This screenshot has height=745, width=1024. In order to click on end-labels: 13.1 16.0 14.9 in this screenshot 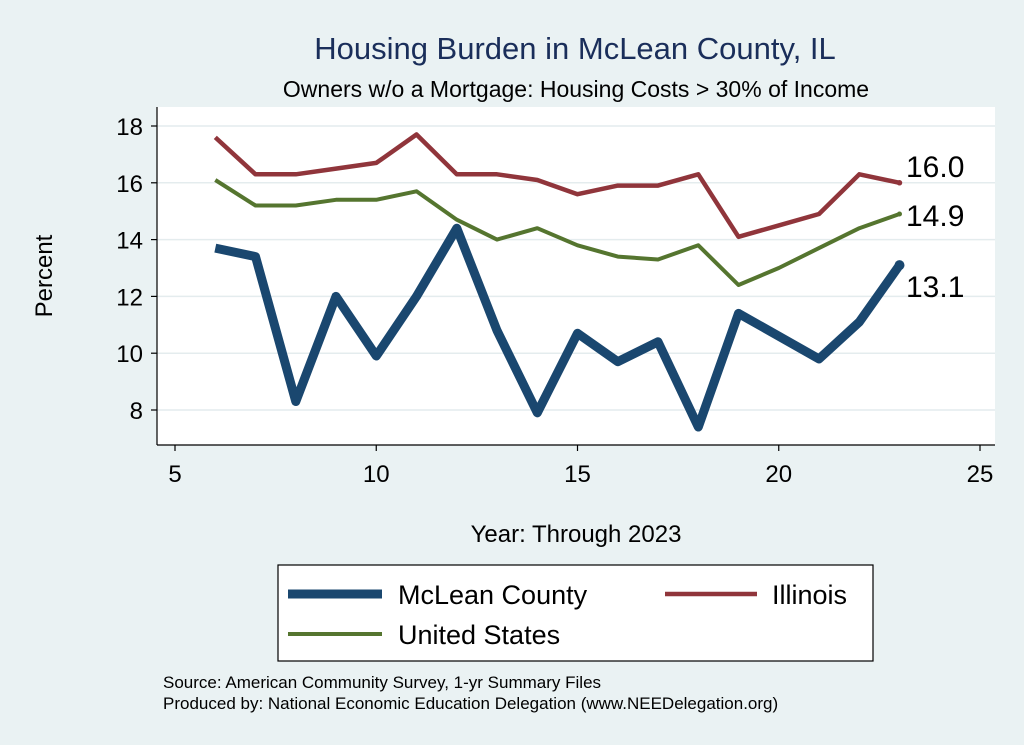, I will do `click(935, 227)`.